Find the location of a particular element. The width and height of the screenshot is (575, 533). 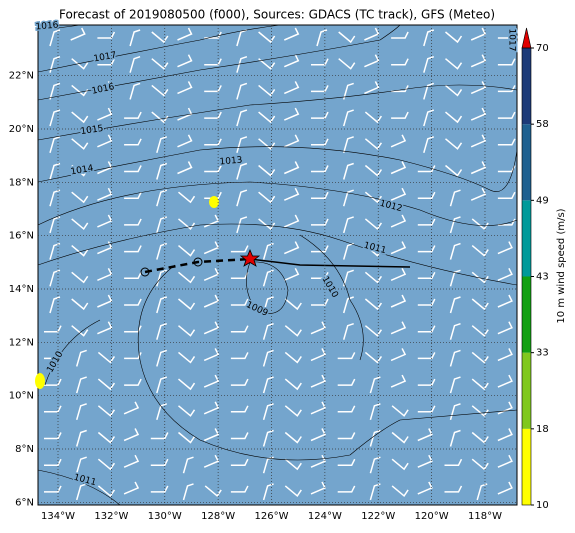

colorbar-extend is located at coordinates (526, 38).